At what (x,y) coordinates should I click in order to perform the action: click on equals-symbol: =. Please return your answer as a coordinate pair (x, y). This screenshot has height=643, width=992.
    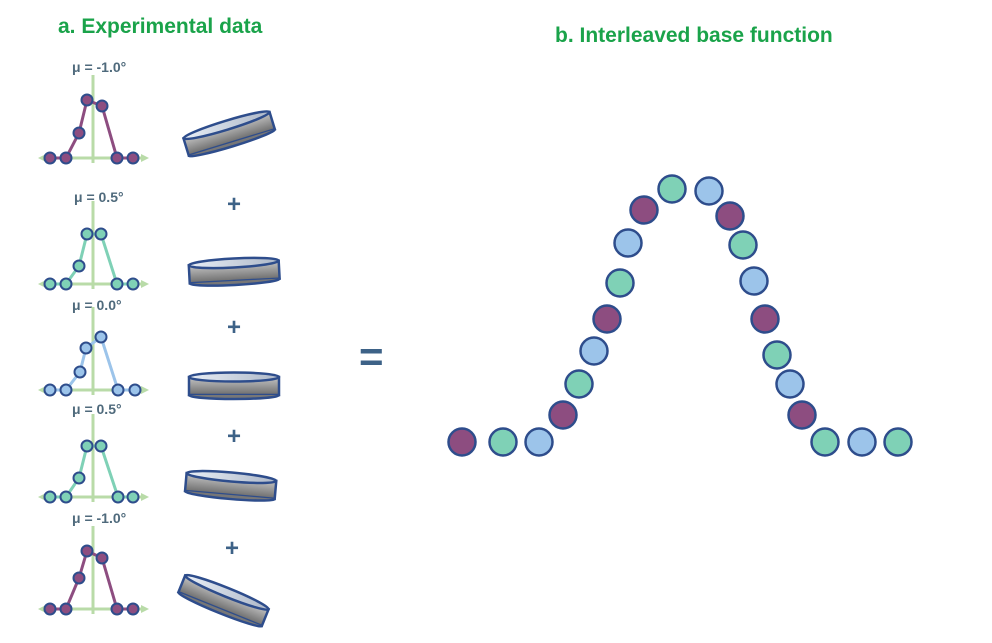
    Looking at the image, I should click on (371, 356).